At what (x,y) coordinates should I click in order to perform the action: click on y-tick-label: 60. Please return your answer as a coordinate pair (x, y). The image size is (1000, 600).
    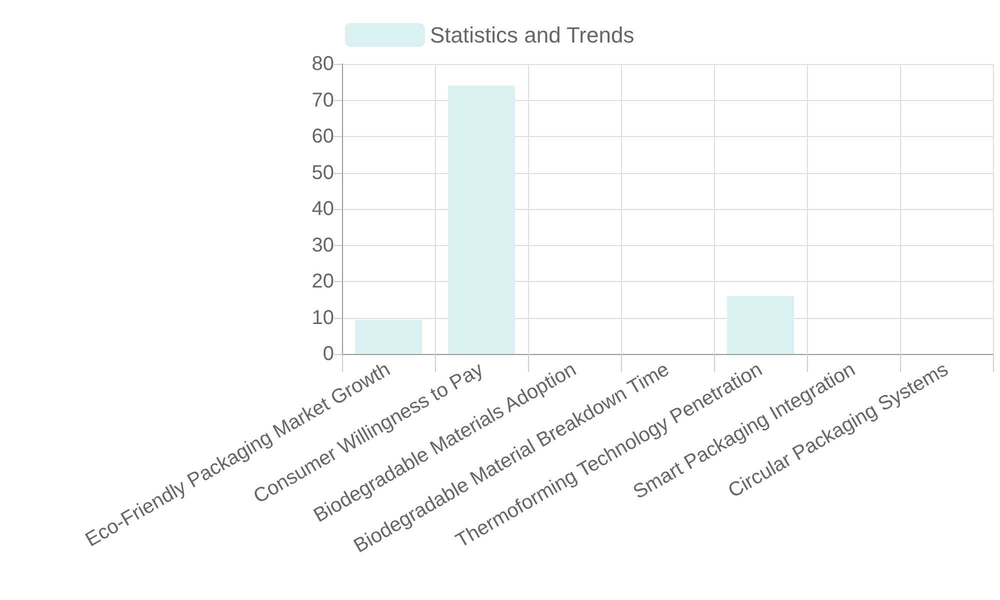
    Looking at the image, I should click on (323, 137).